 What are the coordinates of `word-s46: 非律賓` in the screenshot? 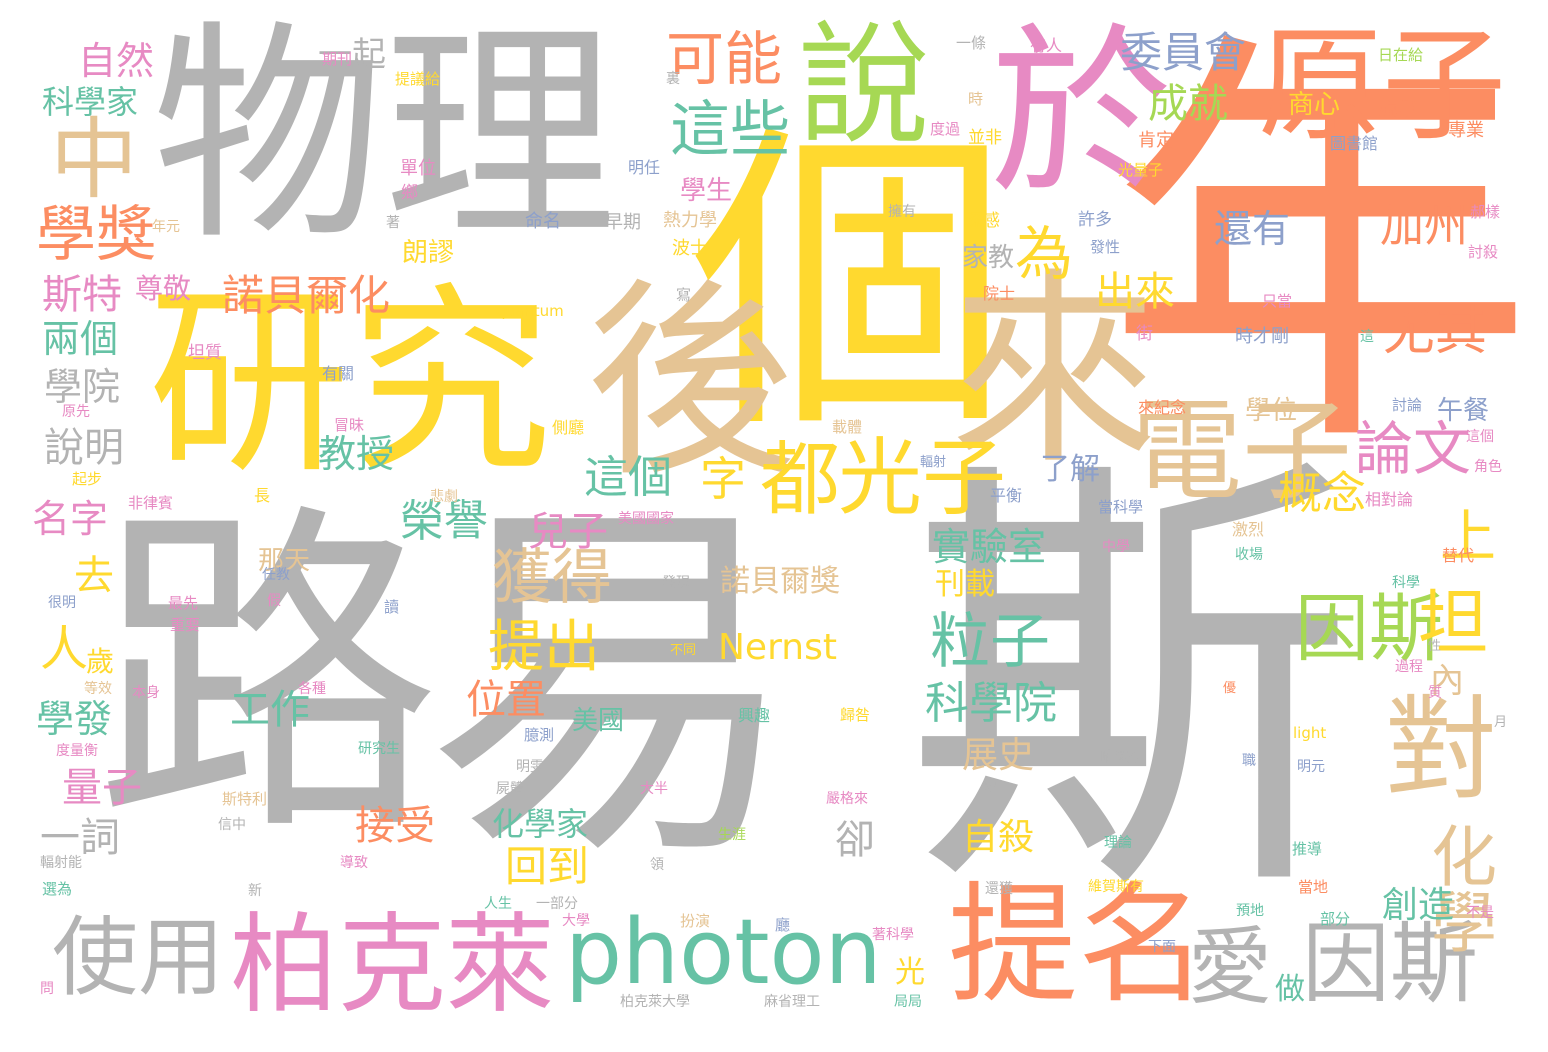 It's located at (151, 503).